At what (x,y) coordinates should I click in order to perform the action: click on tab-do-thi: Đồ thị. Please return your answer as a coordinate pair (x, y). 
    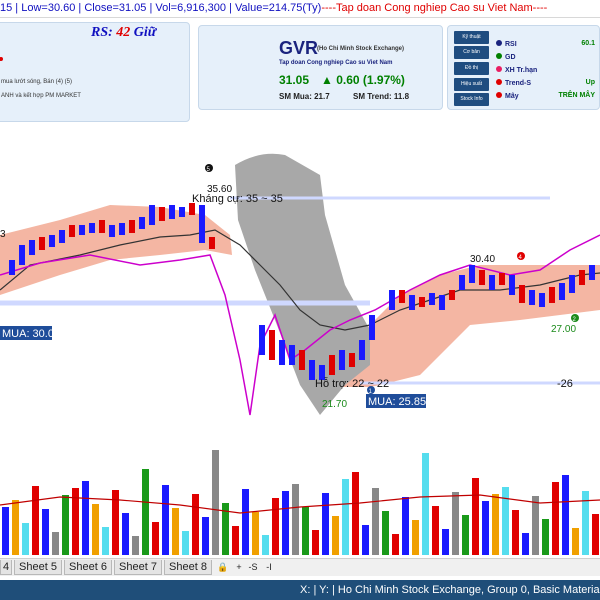
    Looking at the image, I should click on (471, 68).